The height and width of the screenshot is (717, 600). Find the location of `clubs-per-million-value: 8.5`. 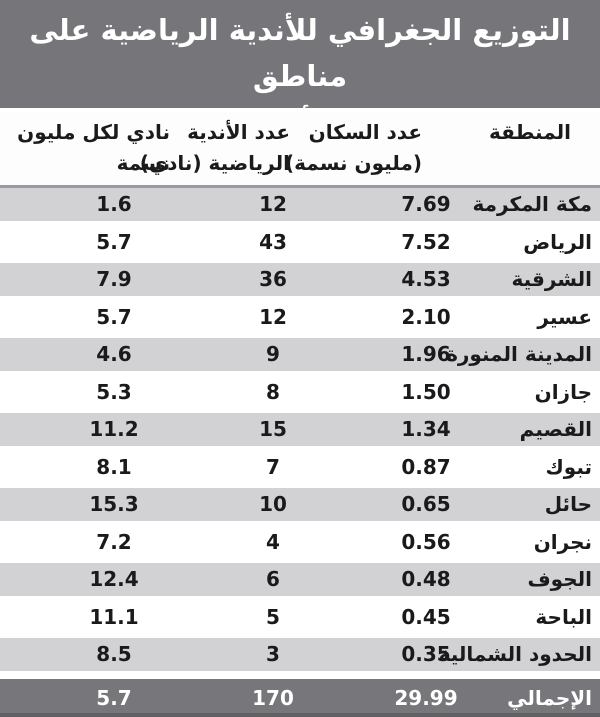

clubs-per-million-value: 8.5 is located at coordinates (114, 654).